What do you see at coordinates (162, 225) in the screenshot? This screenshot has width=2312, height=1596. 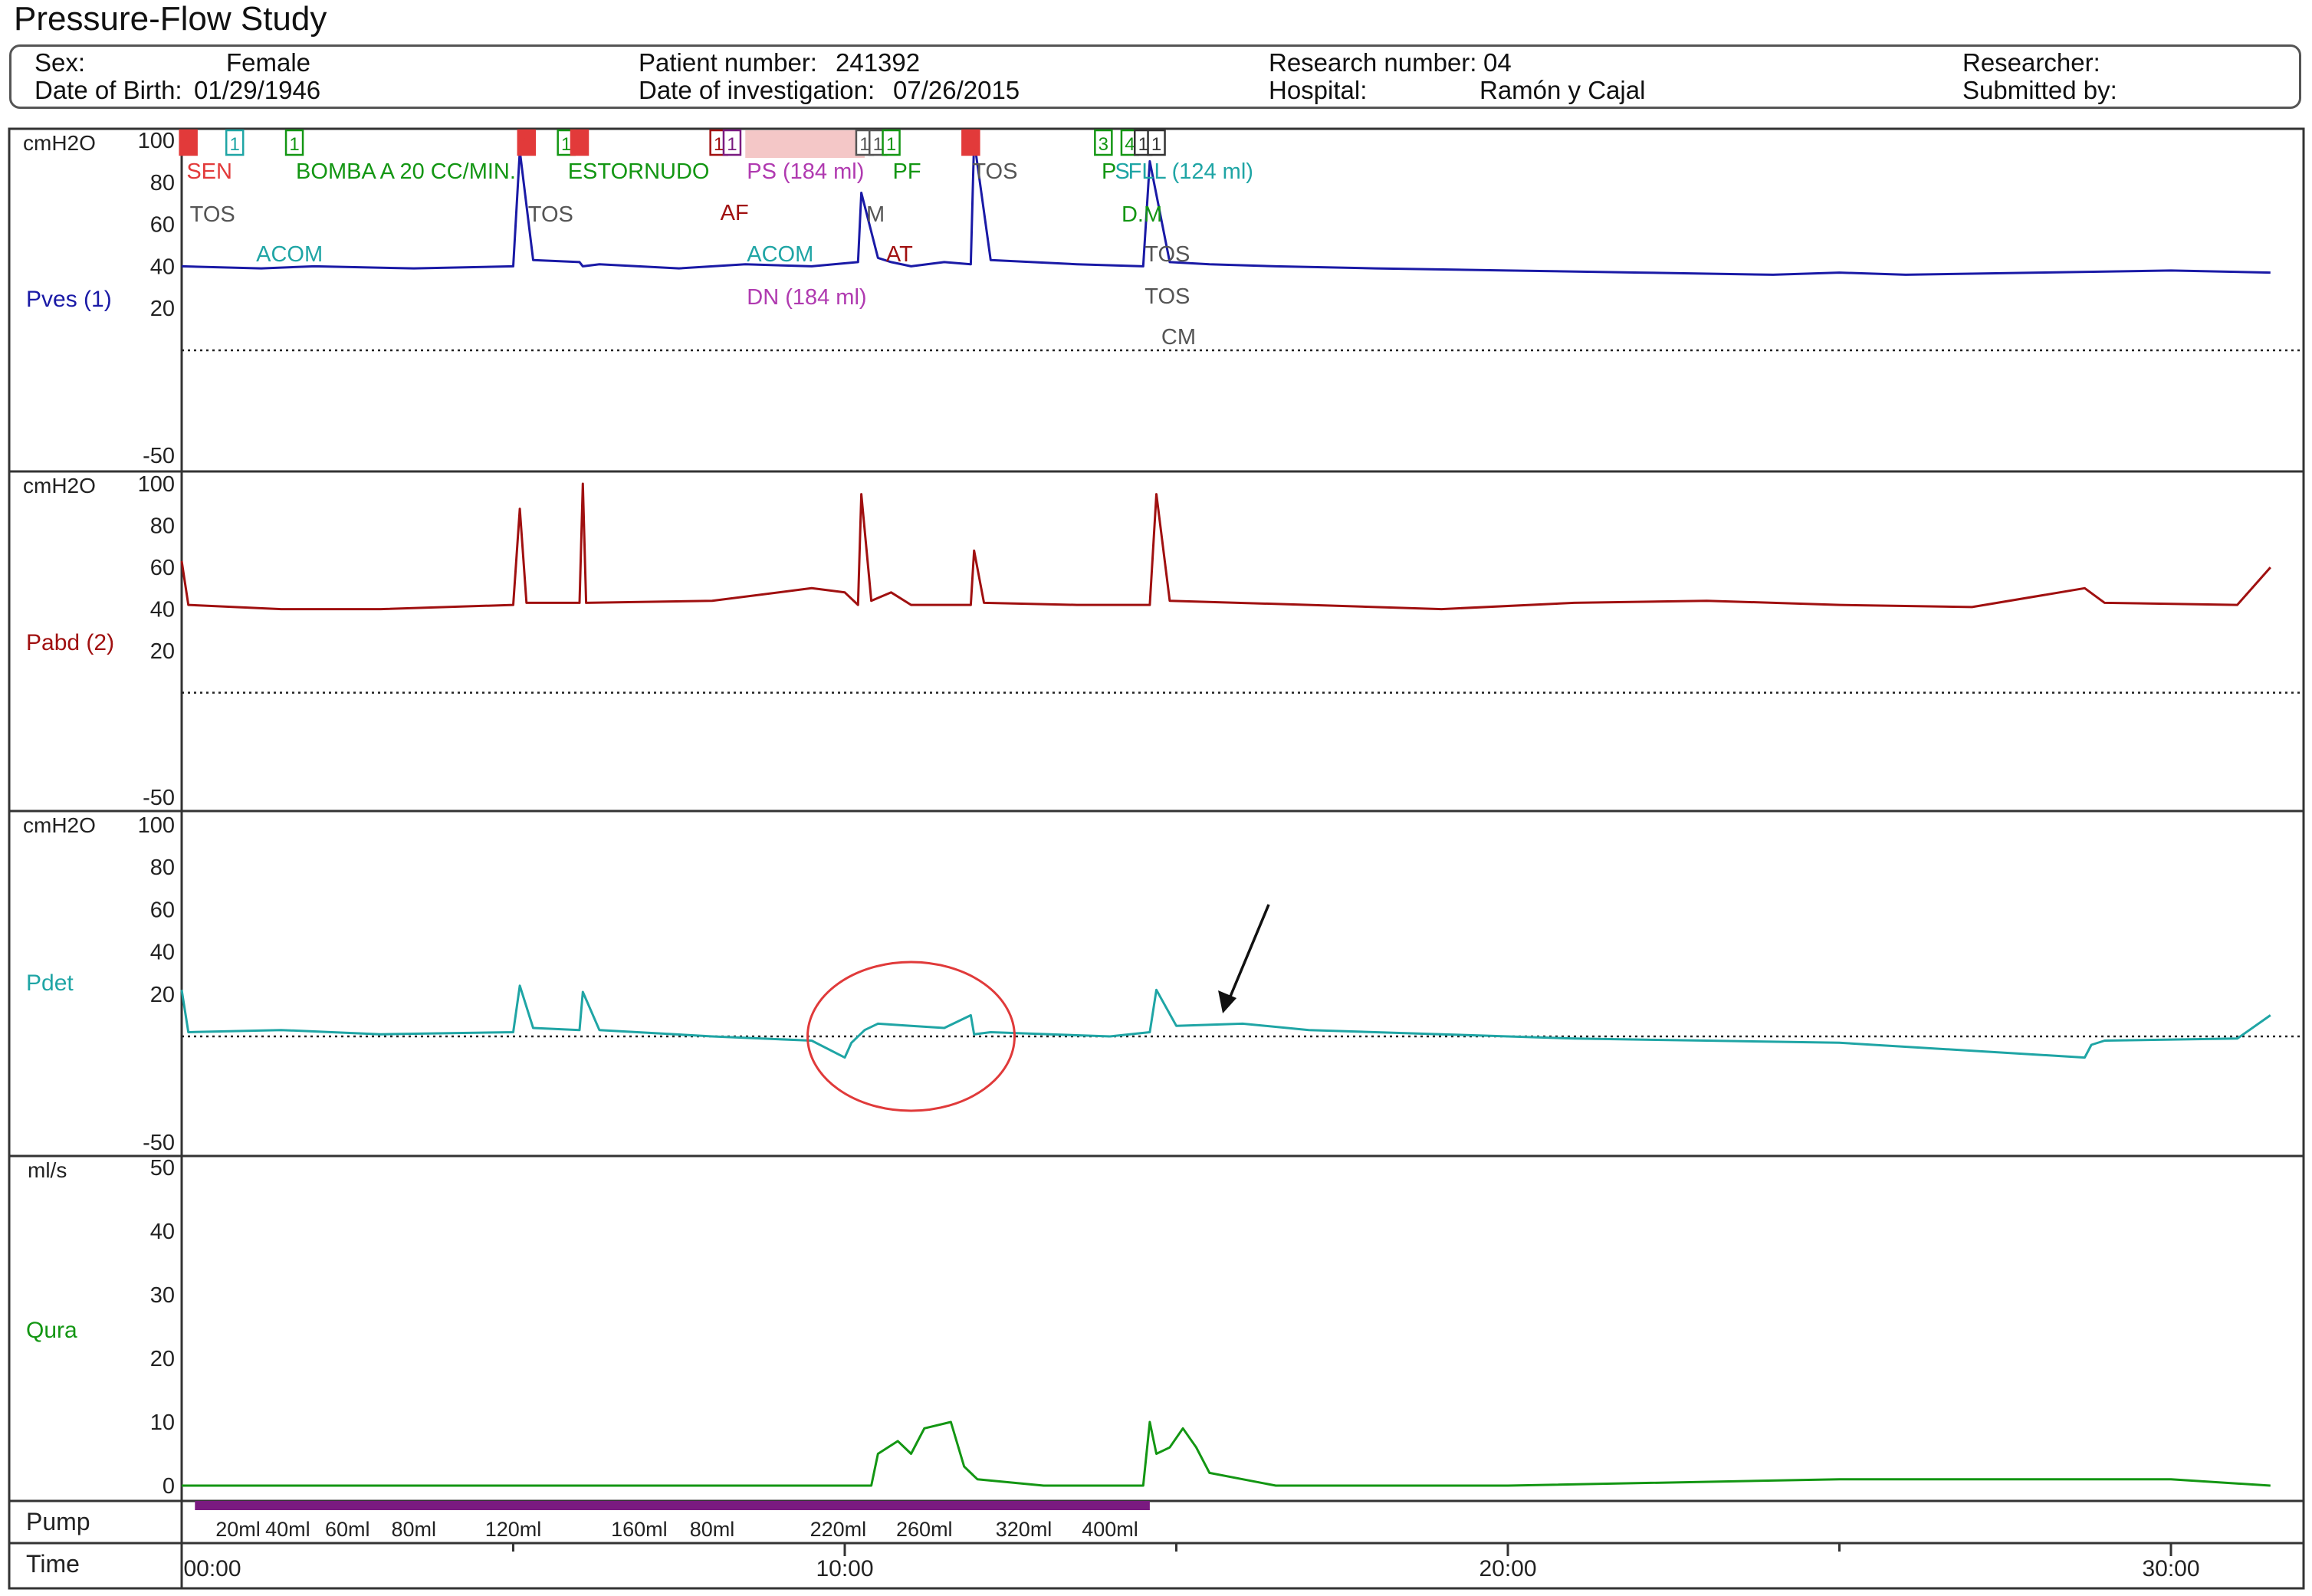 I see `pves-ytick-label: 60` at bounding box center [162, 225].